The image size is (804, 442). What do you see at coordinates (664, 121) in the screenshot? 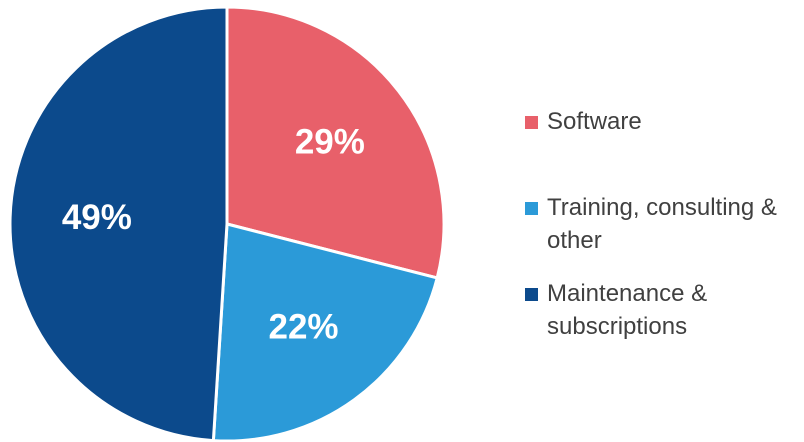
I see `legend-item: Software` at bounding box center [664, 121].